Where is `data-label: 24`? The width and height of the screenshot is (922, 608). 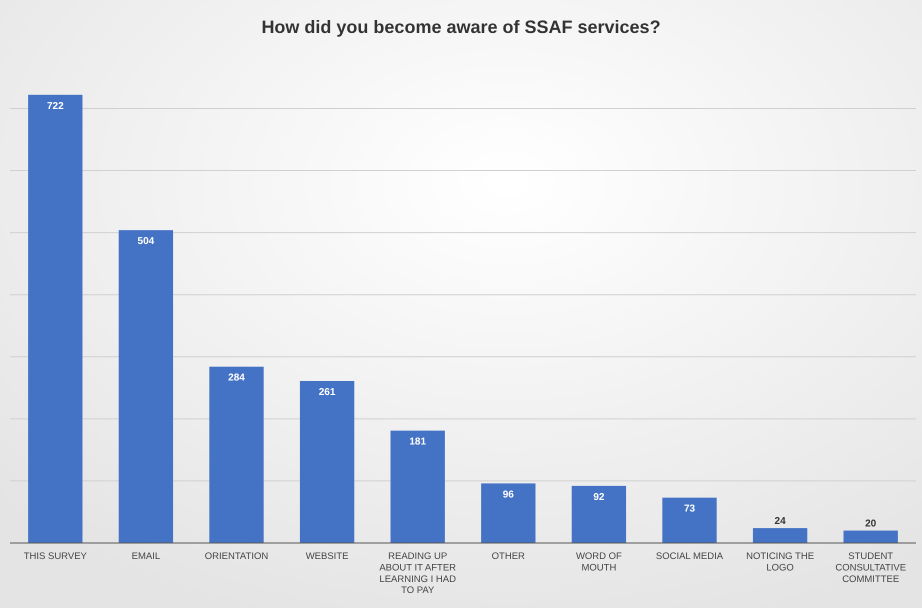
data-label: 24 is located at coordinates (780, 522).